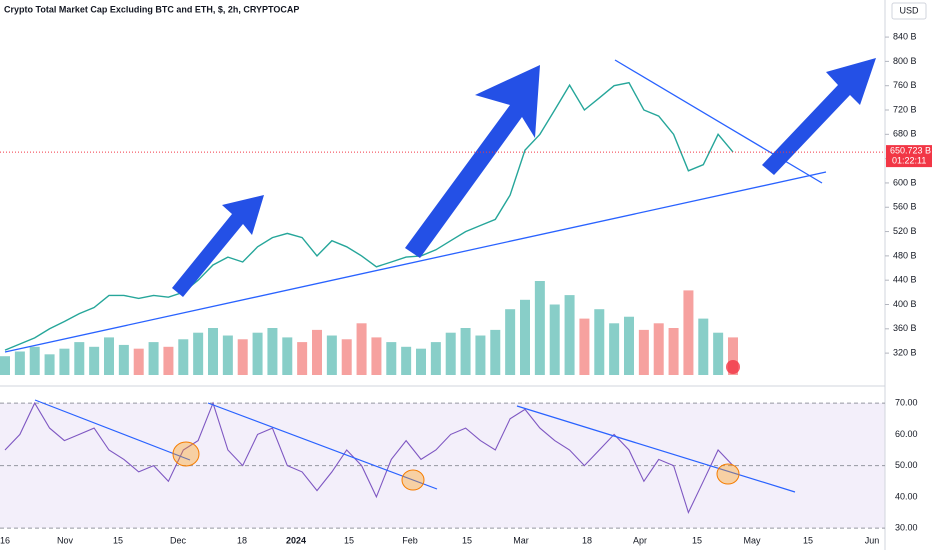 The width and height of the screenshot is (932, 555). What do you see at coordinates (906, 403) in the screenshot?
I see `y-tick-label: 70.00` at bounding box center [906, 403].